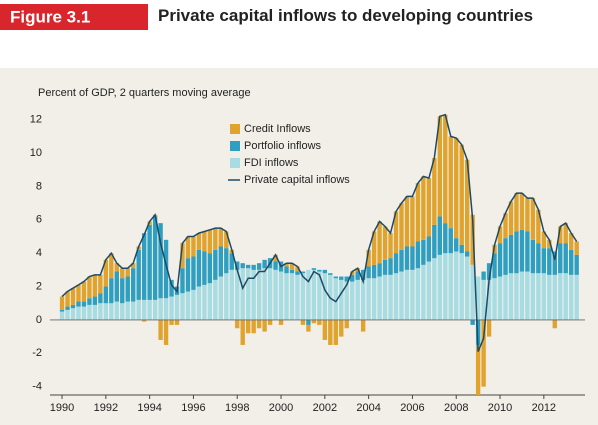 The image size is (598, 425). Describe the element at coordinates (544, 408) in the screenshot. I see `x-tick-label: 2012` at that location.